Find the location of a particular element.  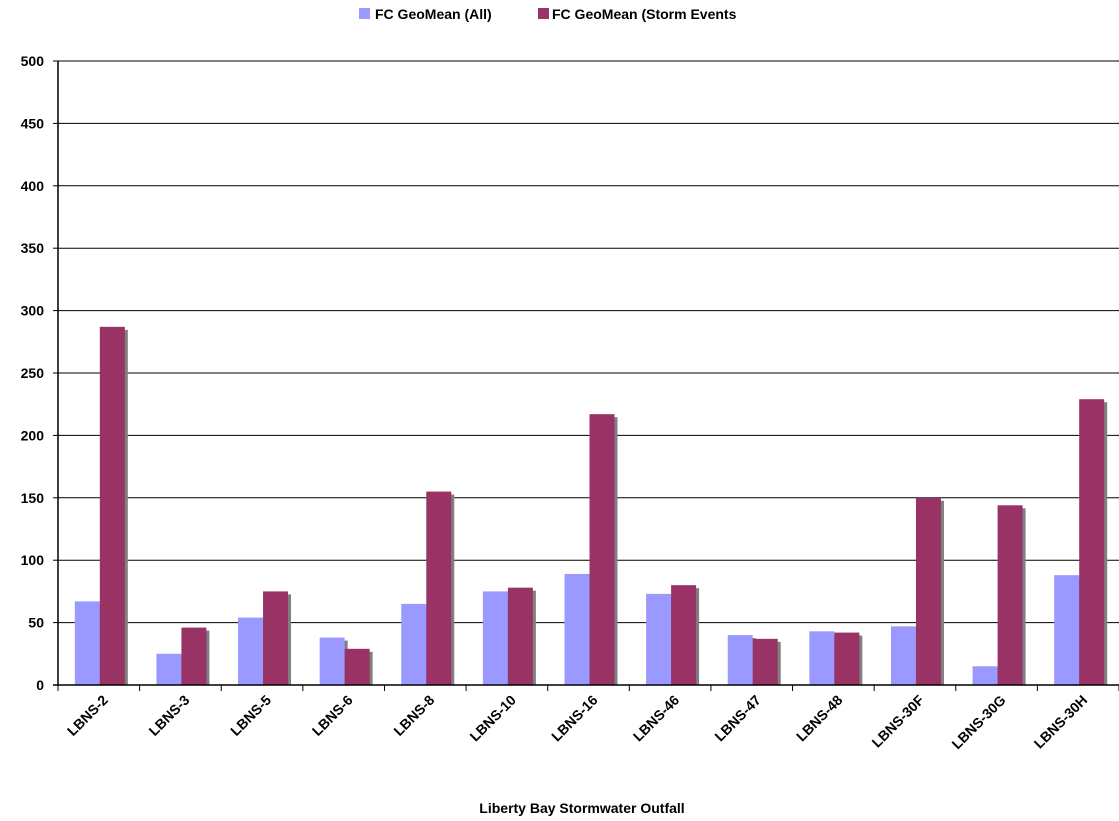

bar-fc-geomean-storm-events-lbns-30g is located at coordinates (1010, 595).